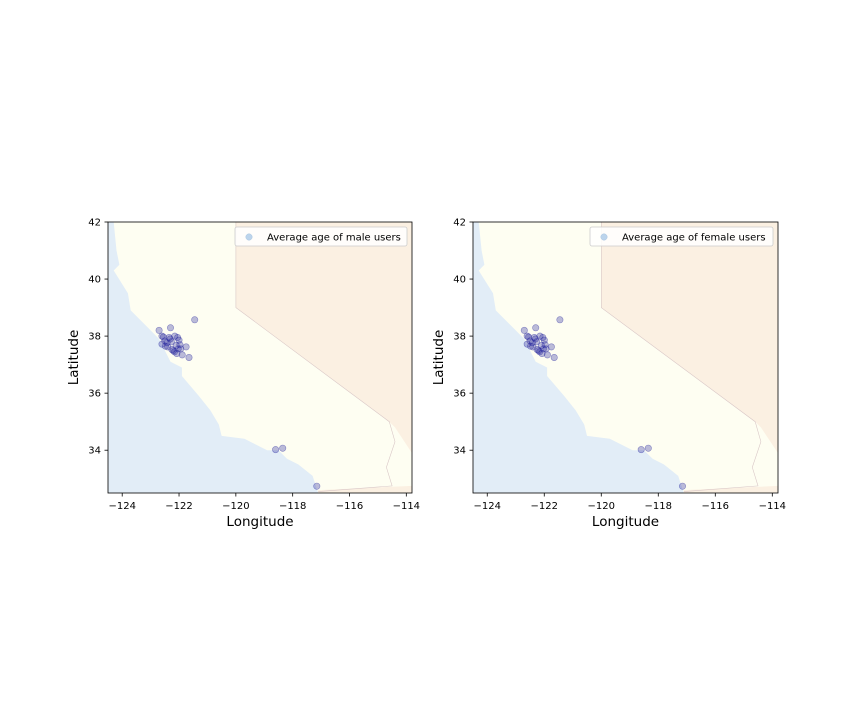 The height and width of the screenshot is (720, 864). I want to click on legend: Average age of female users, so click(681, 236).